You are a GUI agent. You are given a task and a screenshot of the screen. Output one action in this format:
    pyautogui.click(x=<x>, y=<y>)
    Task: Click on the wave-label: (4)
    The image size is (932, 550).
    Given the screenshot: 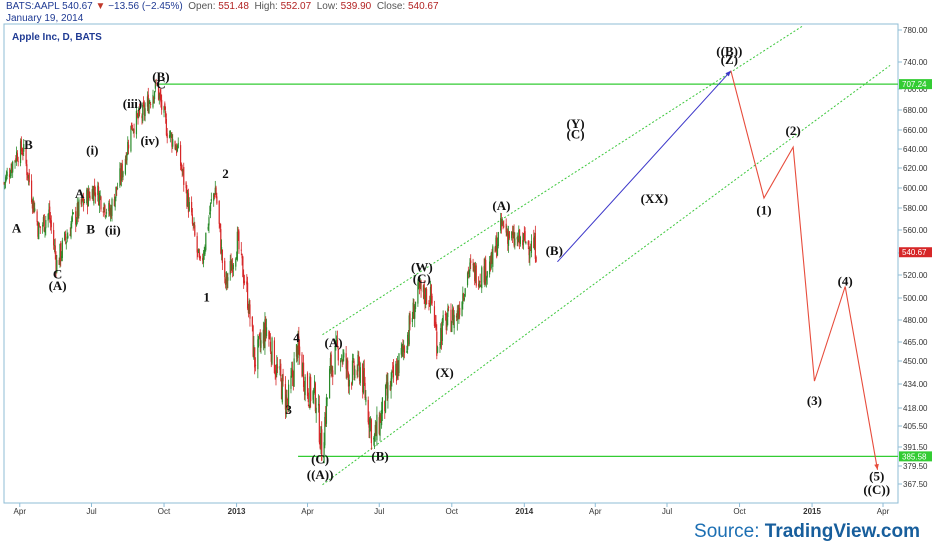 What is the action you would take?
    pyautogui.click(x=845, y=280)
    